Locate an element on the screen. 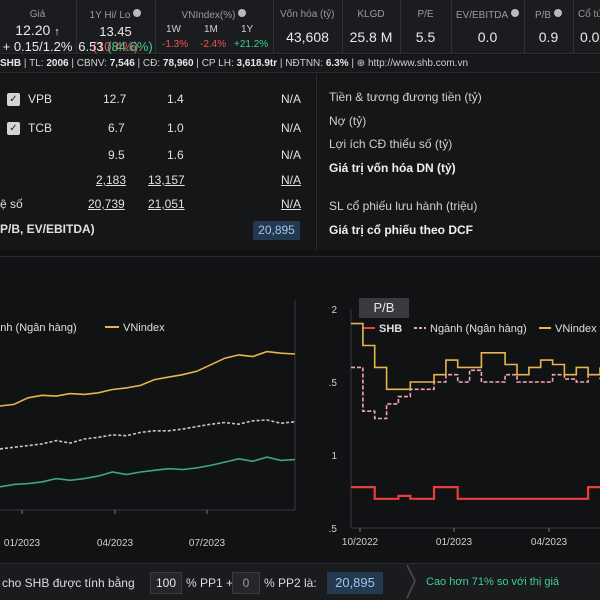 This screenshot has width=600, height=600. website-link: http://www.shb.com.vn is located at coordinates (418, 63).